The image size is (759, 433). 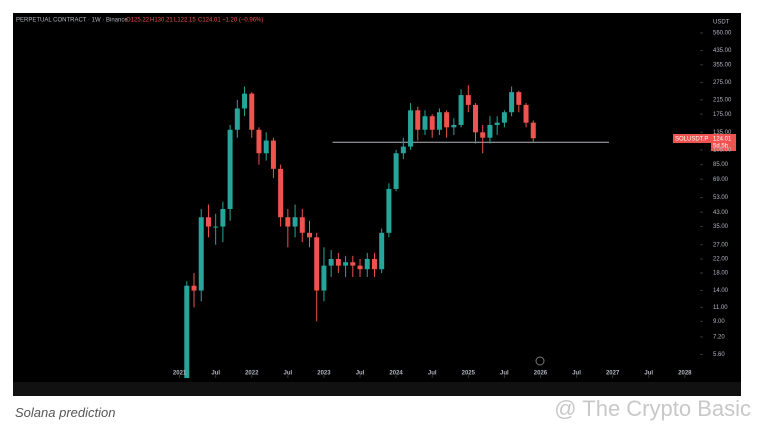 I want to click on y-tick-label: 14.00, so click(x=721, y=291).